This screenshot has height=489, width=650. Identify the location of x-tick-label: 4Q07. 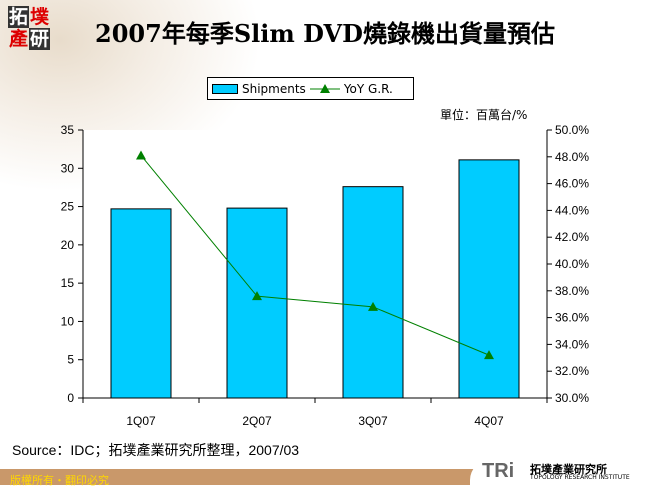
(489, 421).